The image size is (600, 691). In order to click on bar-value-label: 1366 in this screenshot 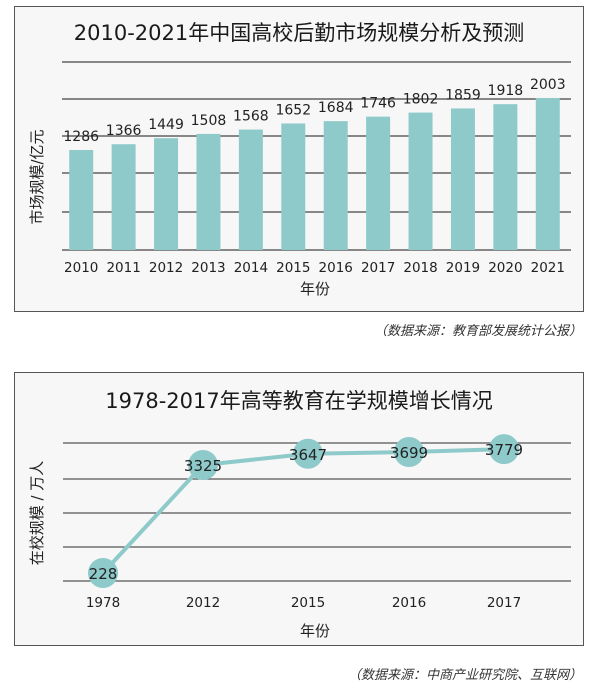, I will do `click(124, 131)`.